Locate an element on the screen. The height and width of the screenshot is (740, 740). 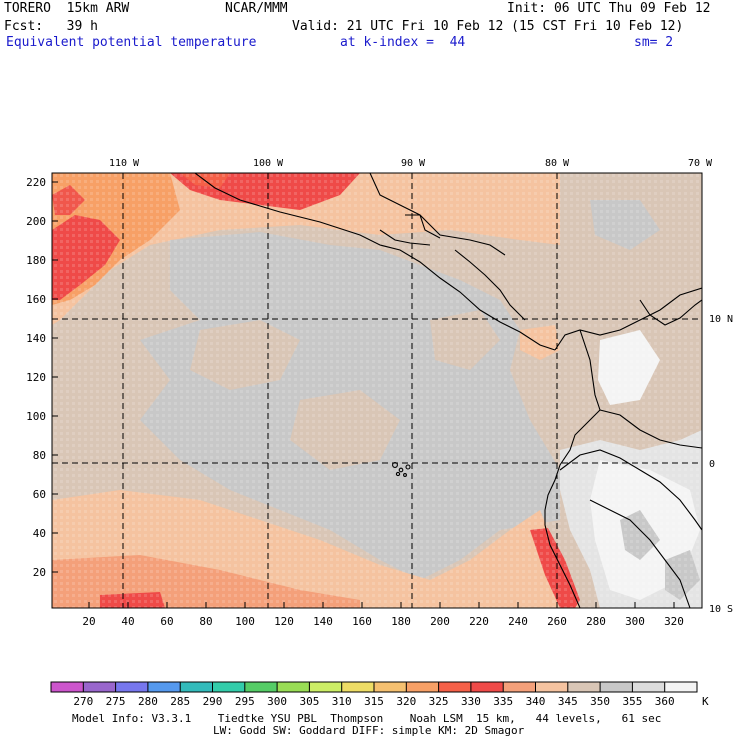
colorbar-label: 295 is located at coordinates (245, 701).